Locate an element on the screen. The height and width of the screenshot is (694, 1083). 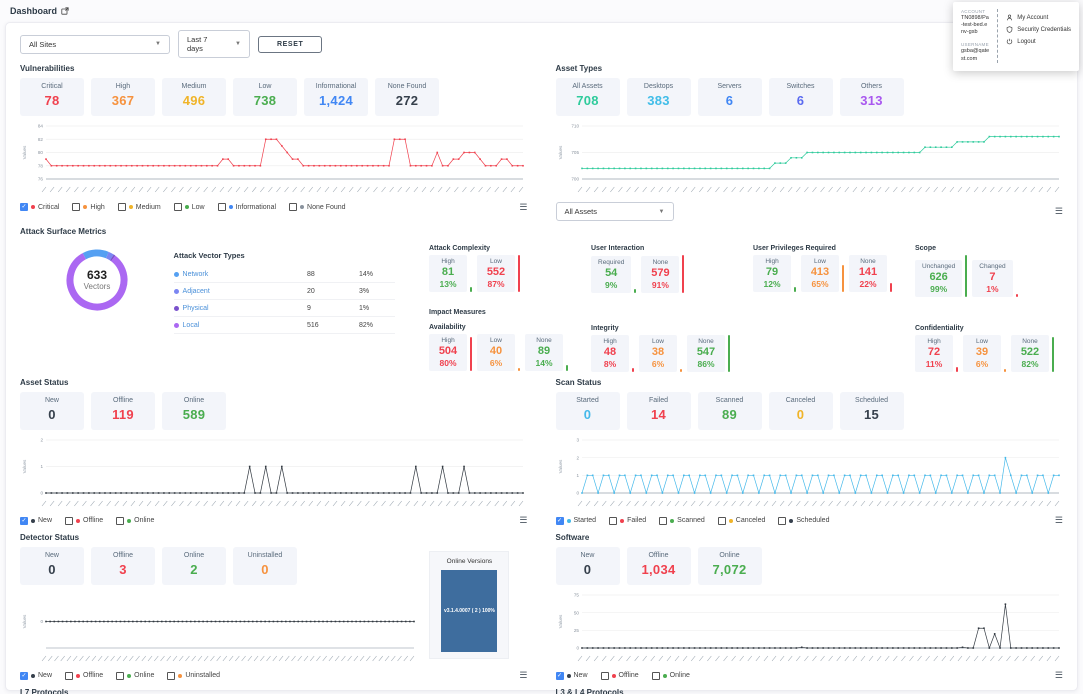
stat-card-all-assets: All Assets 708 is located at coordinates (587, 97).